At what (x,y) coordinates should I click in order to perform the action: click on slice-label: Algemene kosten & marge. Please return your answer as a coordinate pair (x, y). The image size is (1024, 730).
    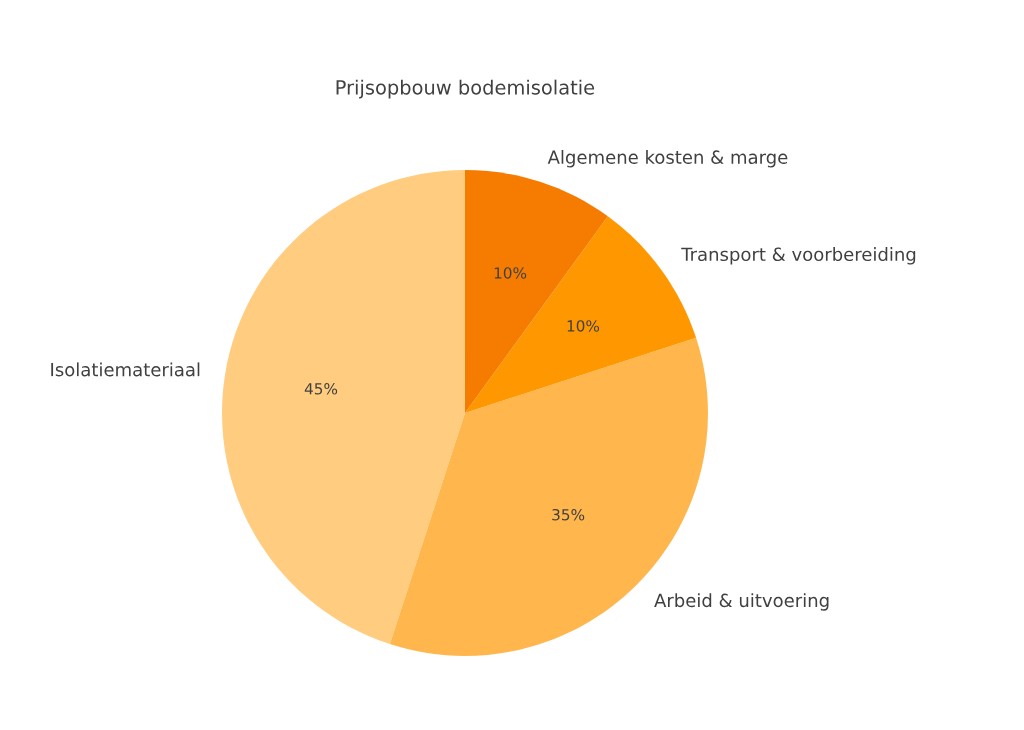
    Looking at the image, I should click on (667, 159).